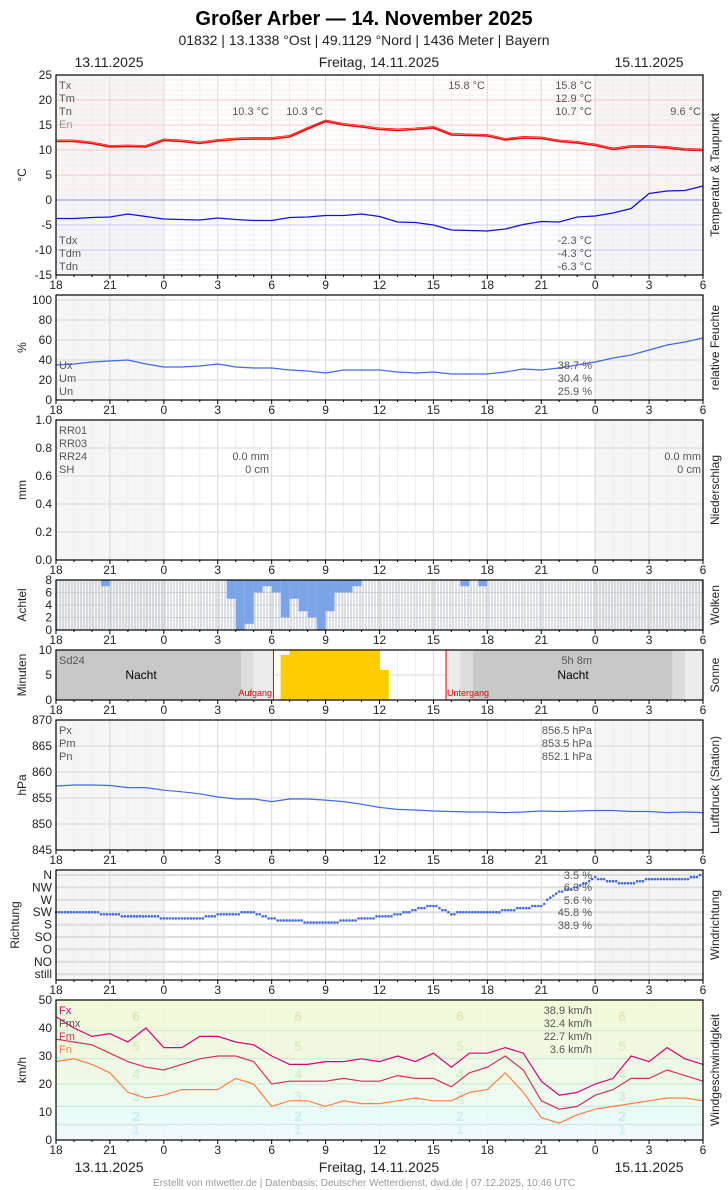 This screenshot has height=1190, width=728. Describe the element at coordinates (379, 785) in the screenshot. I see `plot-frame` at that location.